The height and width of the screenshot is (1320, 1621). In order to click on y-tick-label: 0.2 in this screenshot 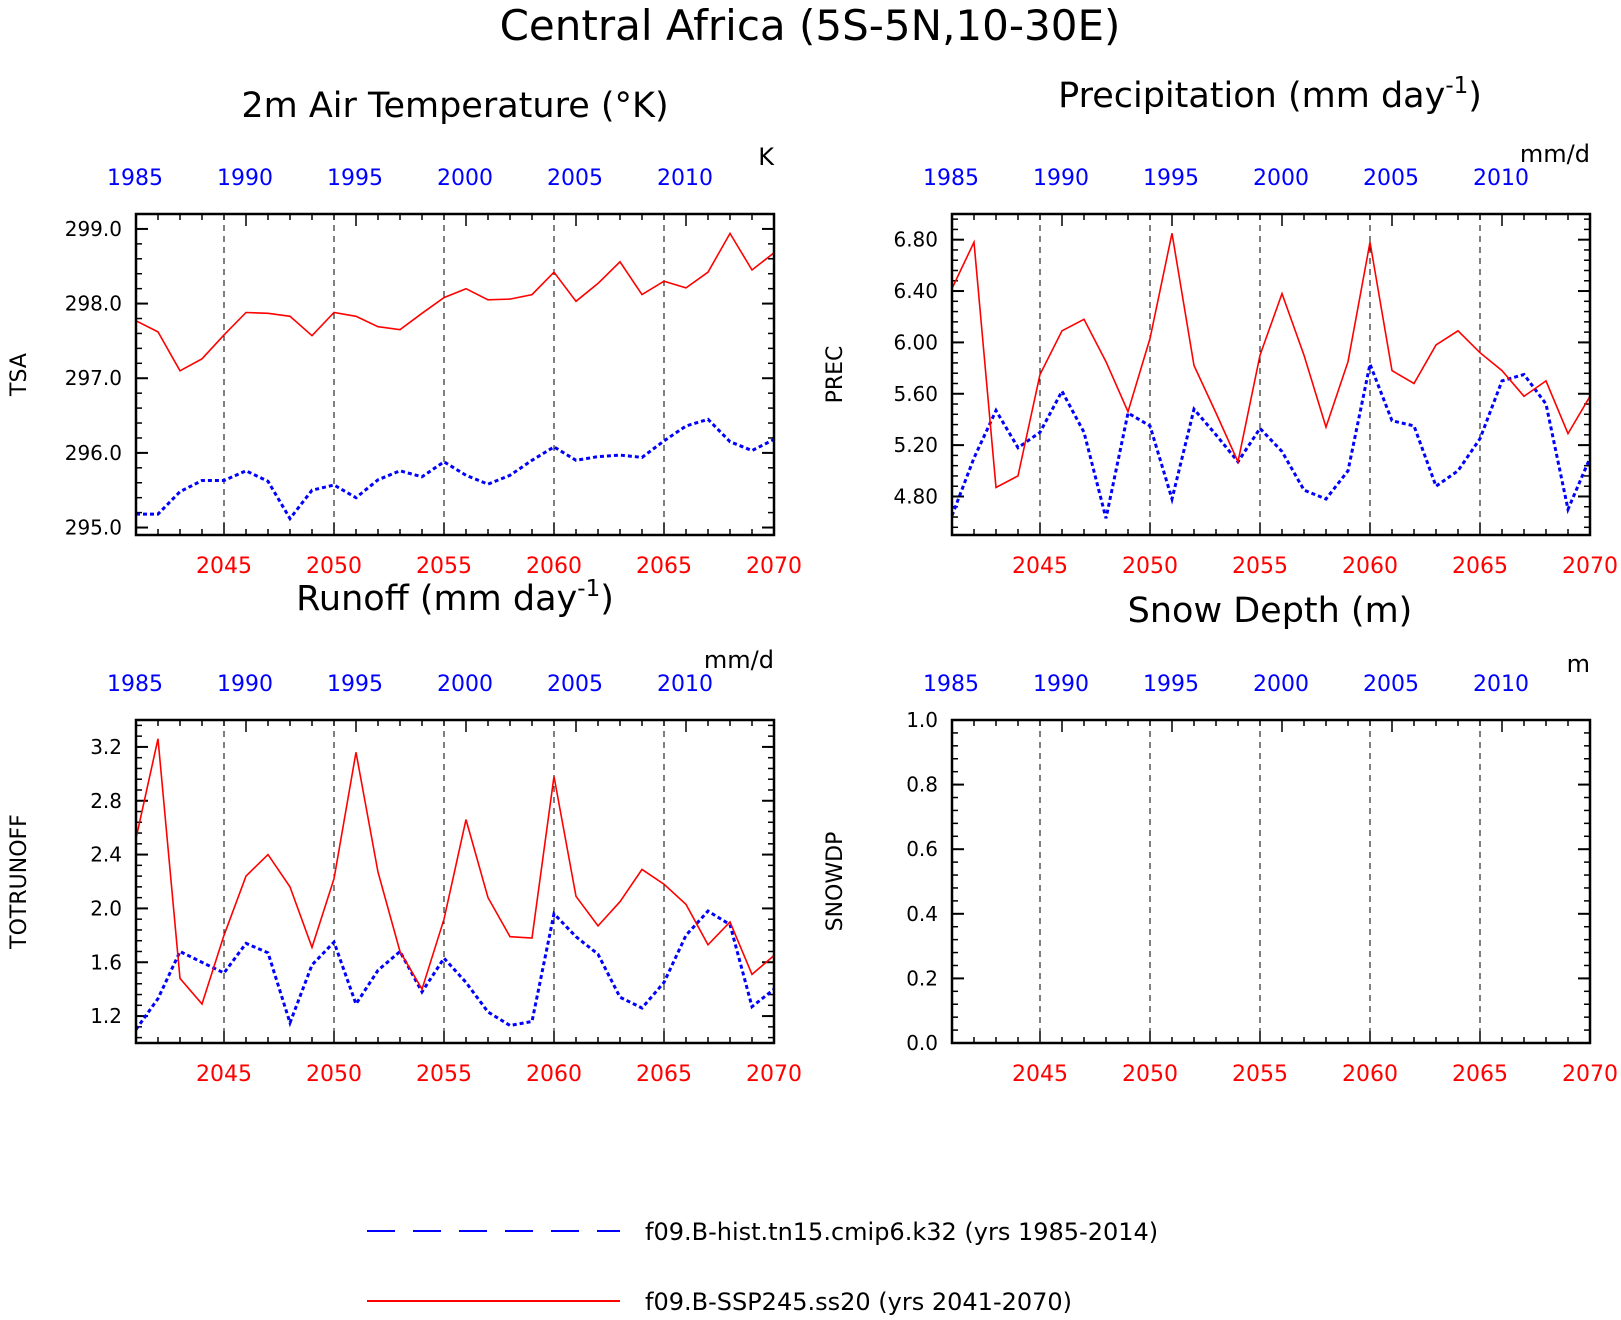, I will do `click(922, 978)`.